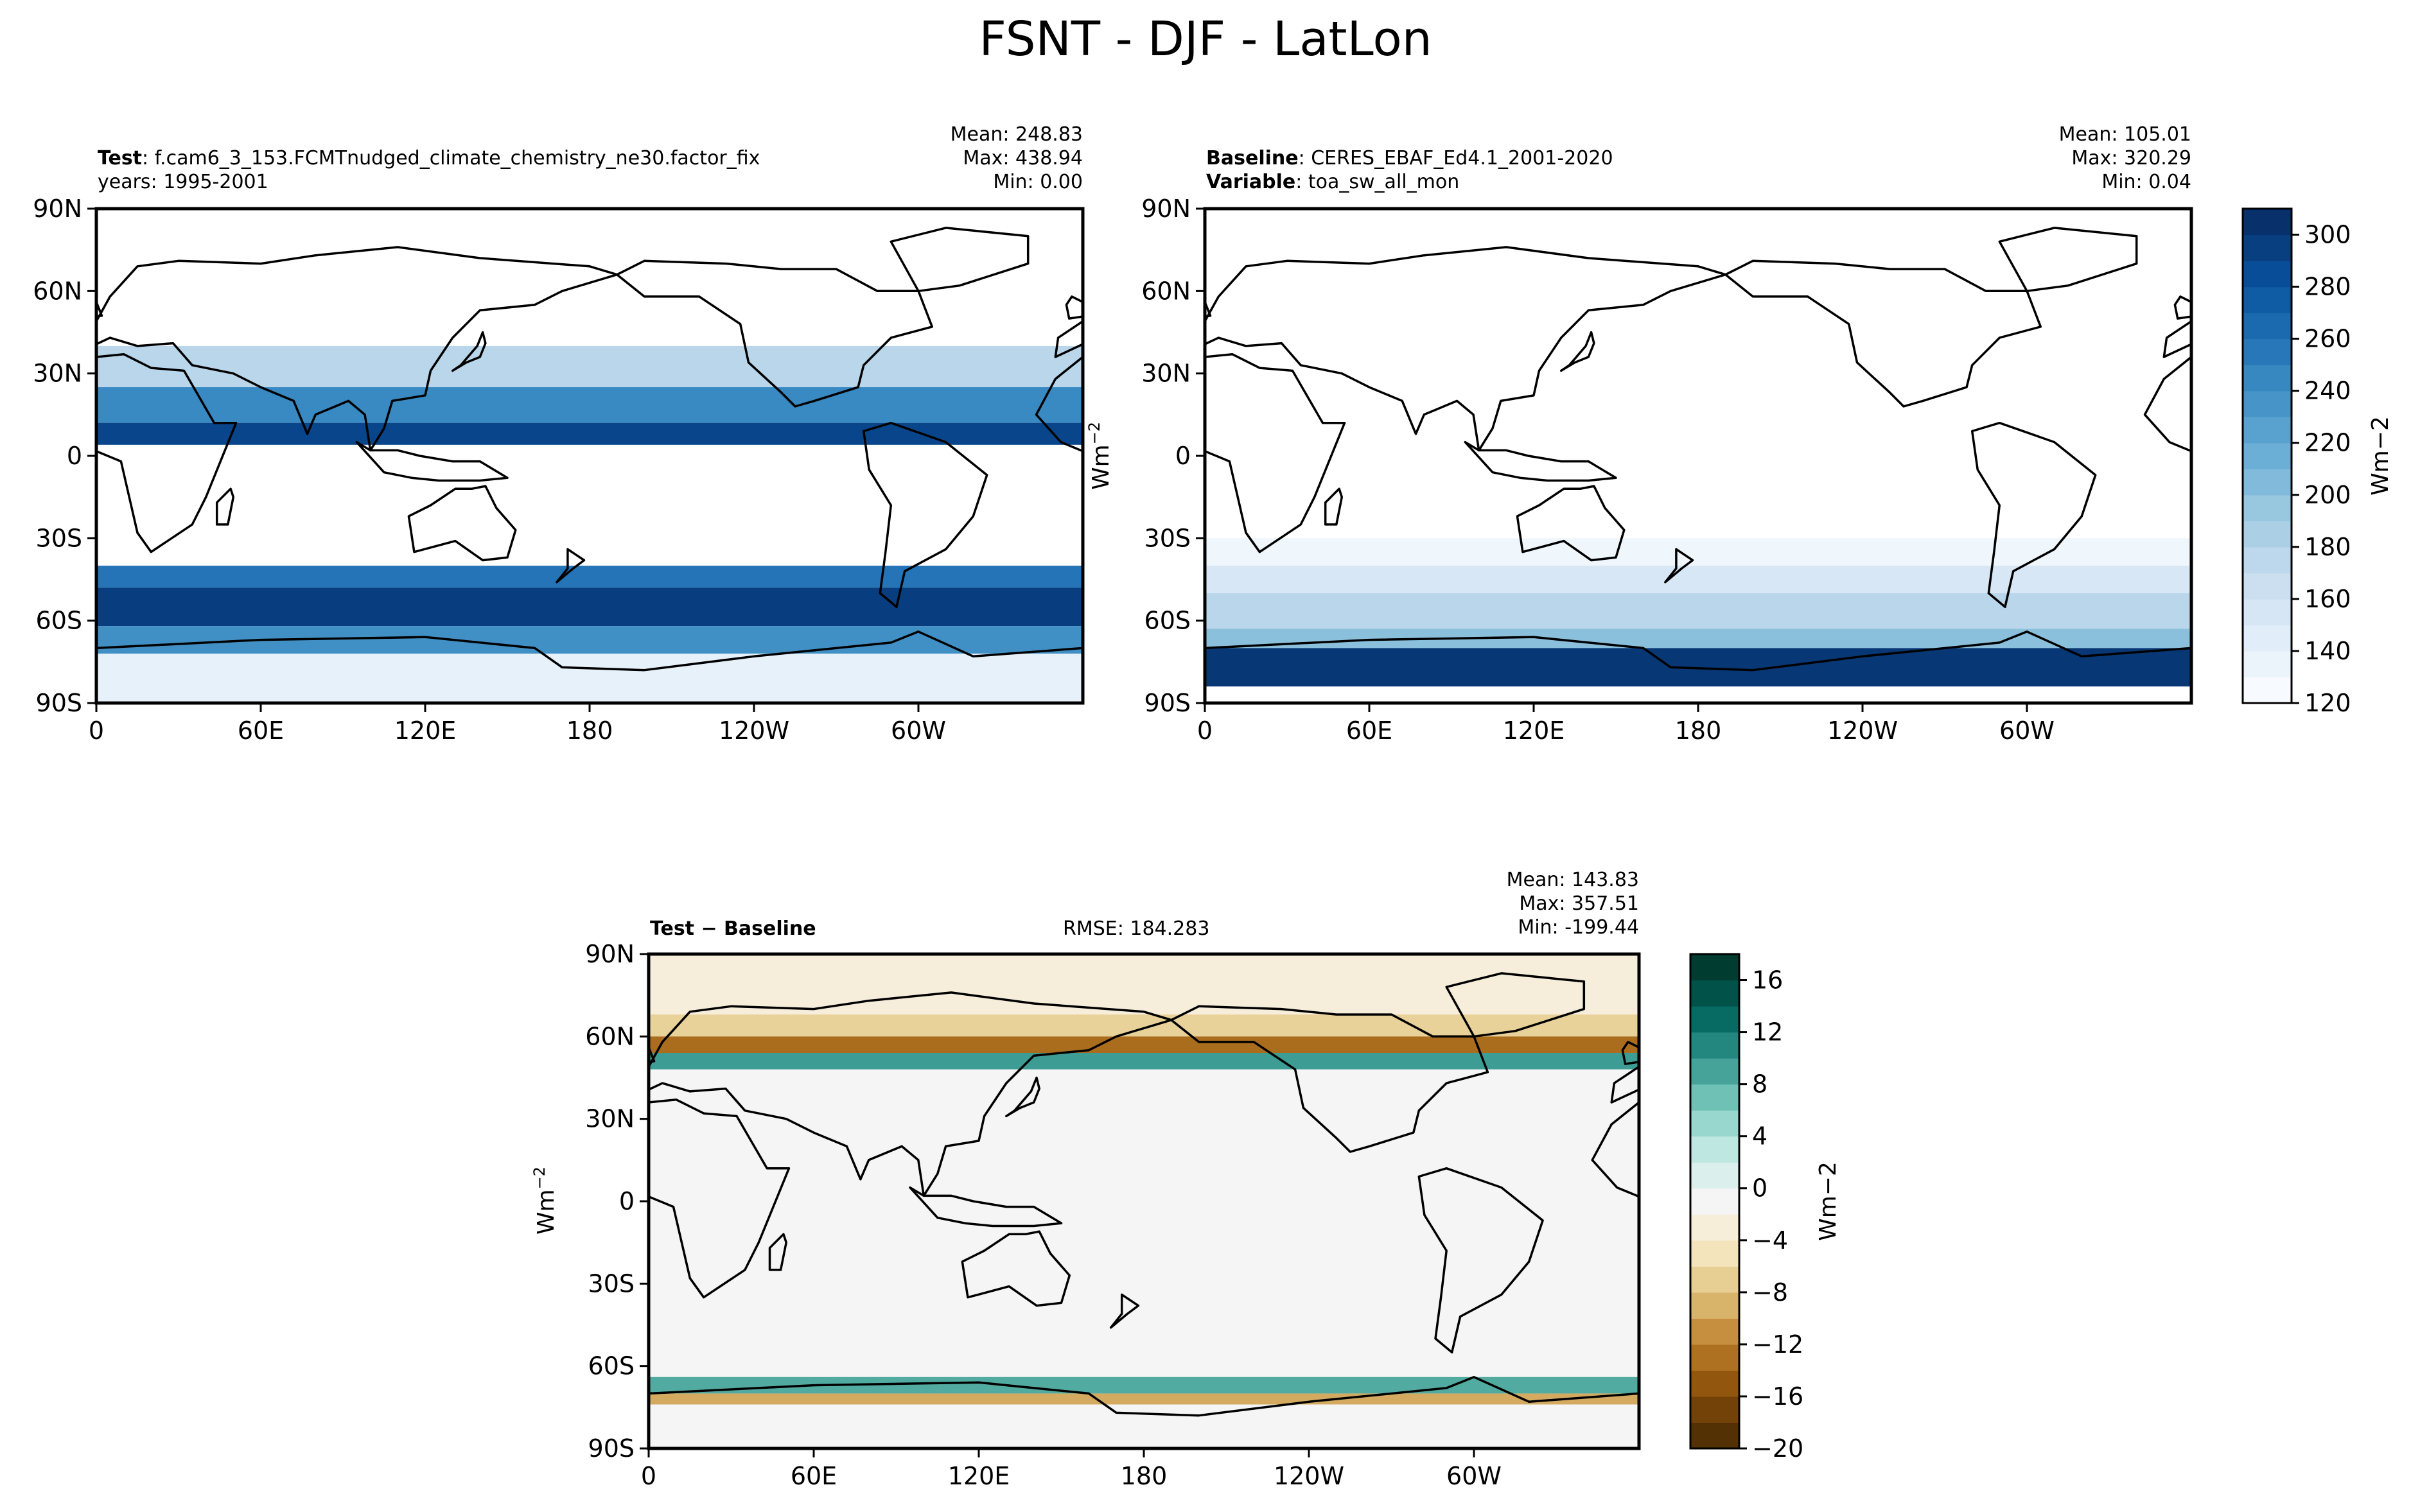 This screenshot has height=1512, width=2411. I want to click on difference-min: Min: -199.44, so click(1578, 927).